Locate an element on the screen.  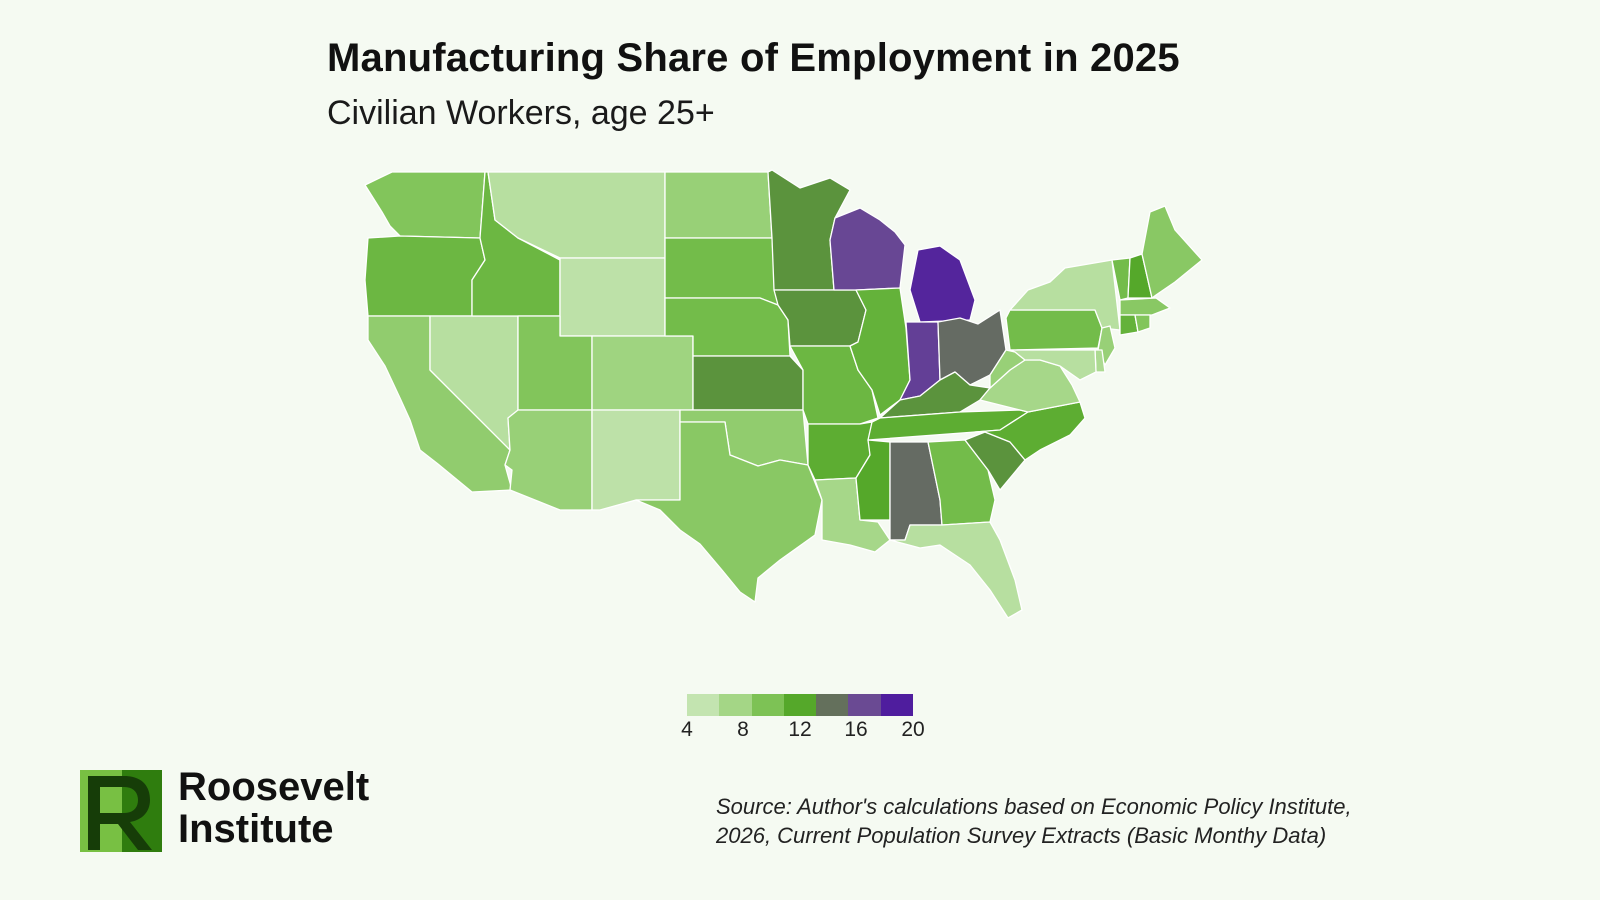
state-or is located at coordinates (425, 276).